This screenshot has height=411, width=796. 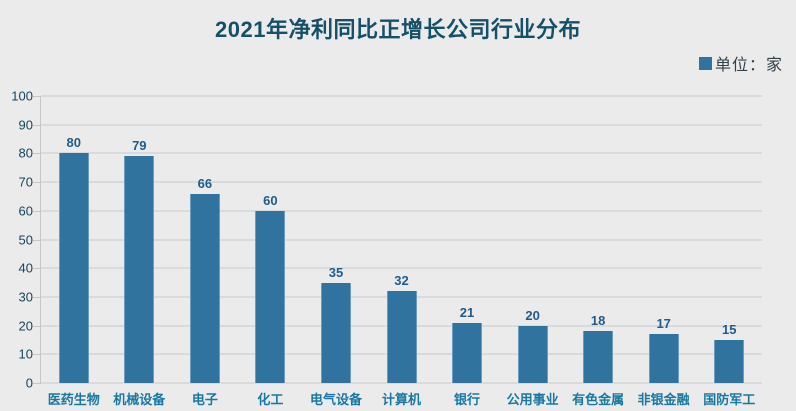 What do you see at coordinates (401, 210) in the screenshot?
I see `gridline-y60` at bounding box center [401, 210].